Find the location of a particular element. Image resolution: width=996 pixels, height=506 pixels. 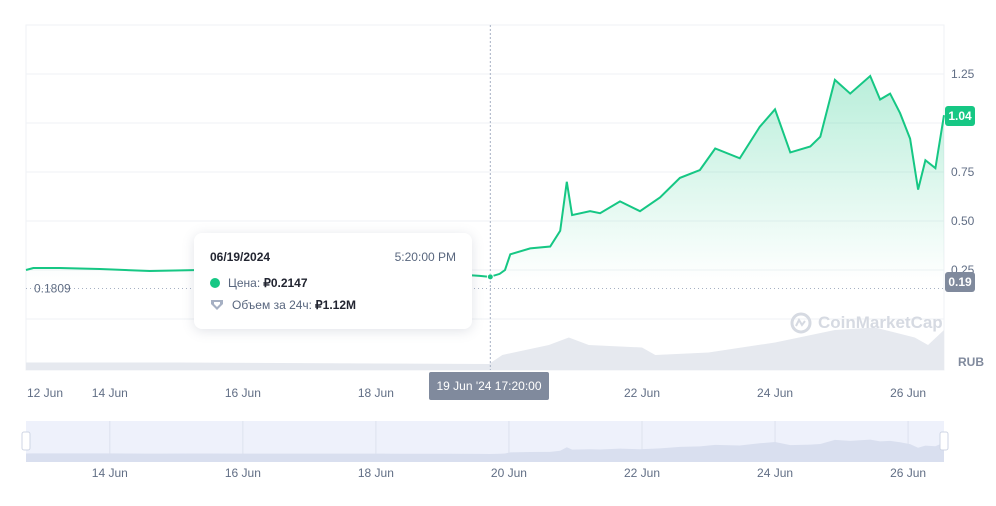

x-tick-label: 14 Jun is located at coordinates (110, 393).